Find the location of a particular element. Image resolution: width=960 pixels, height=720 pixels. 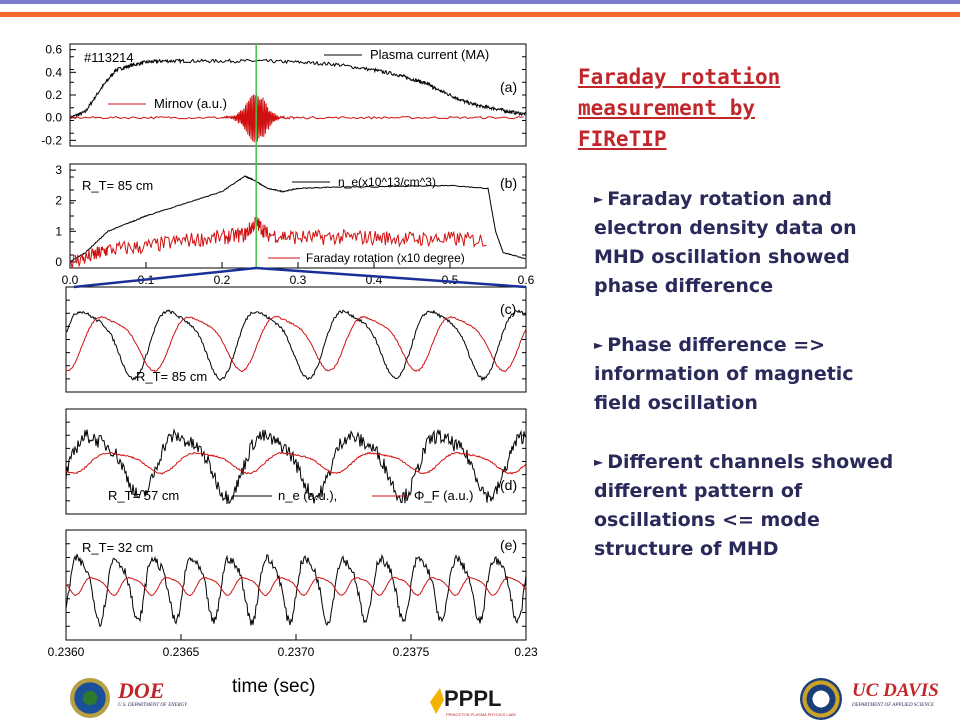

x-tick-label: 0.2365 is located at coordinates (181, 652).